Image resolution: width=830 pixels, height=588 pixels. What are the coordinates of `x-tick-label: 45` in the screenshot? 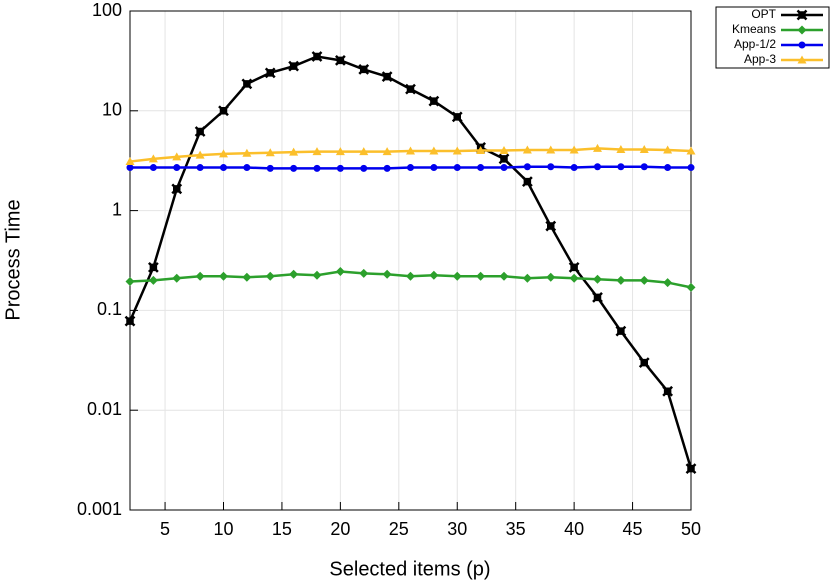 It's located at (633, 529).